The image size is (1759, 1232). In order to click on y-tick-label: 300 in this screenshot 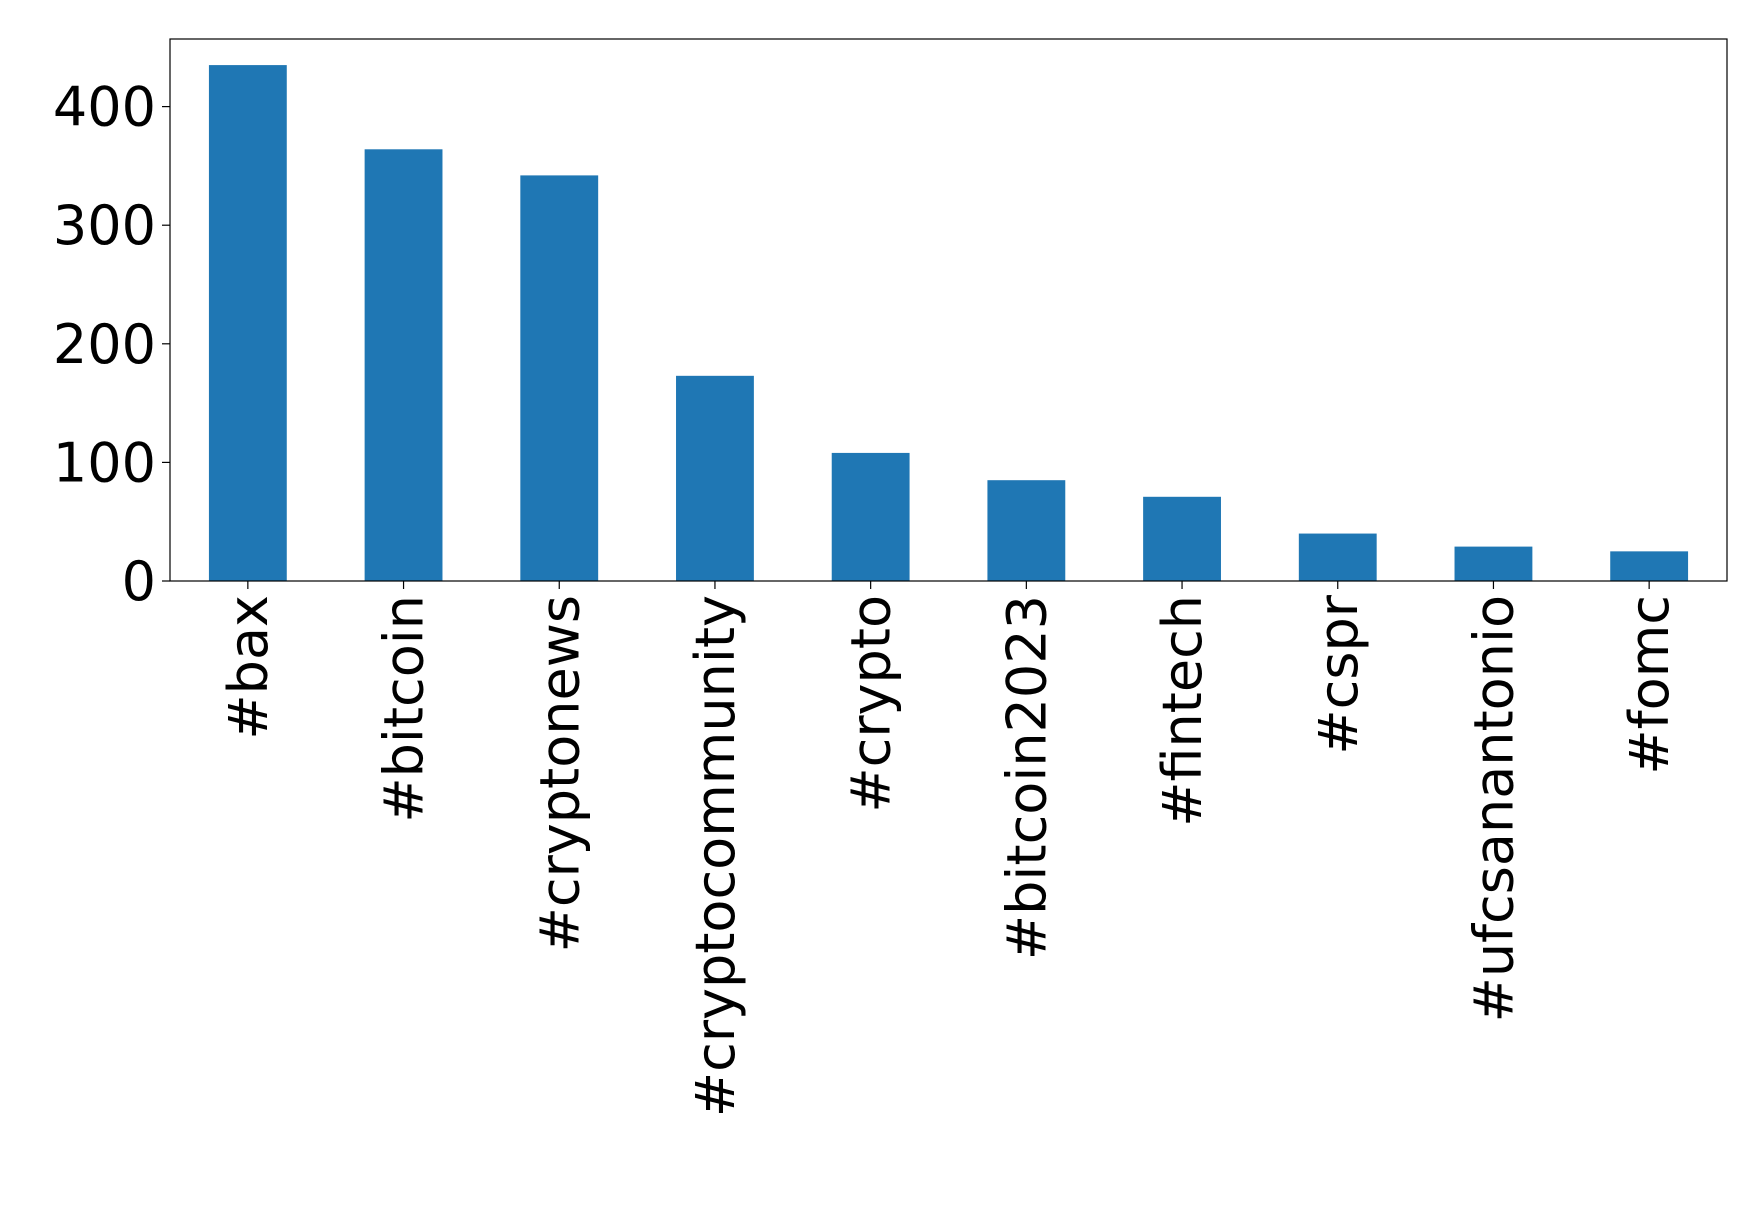, I will do `click(104, 225)`.